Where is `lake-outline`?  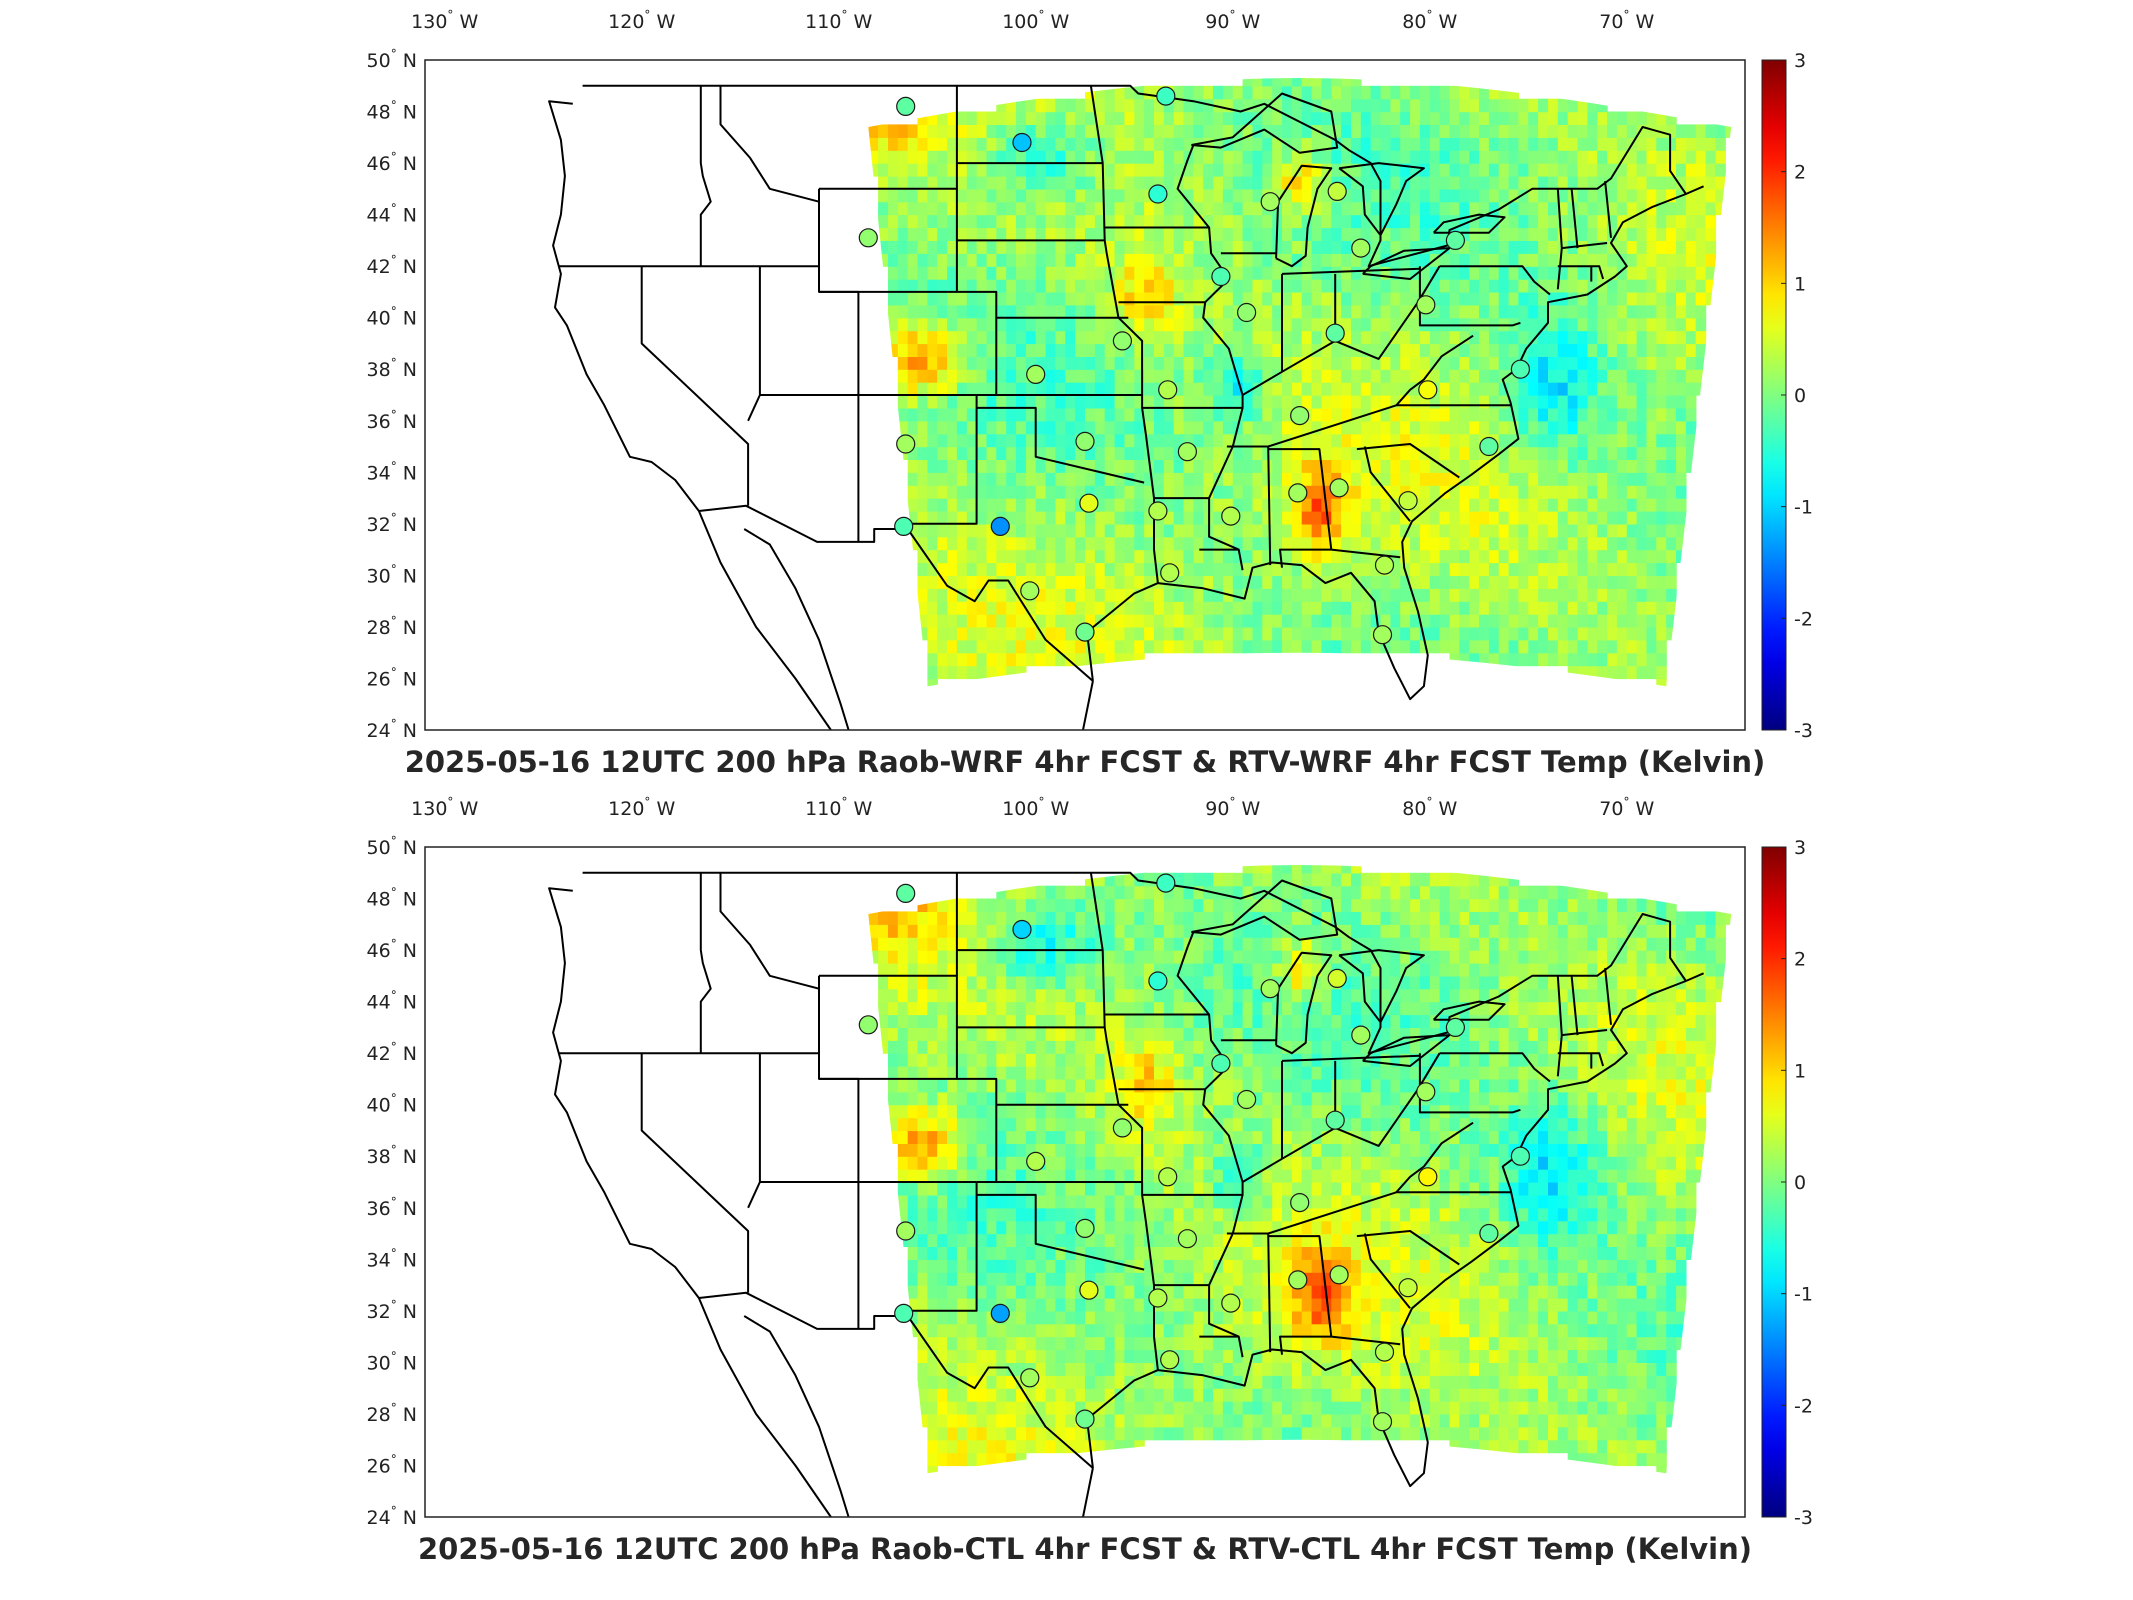 lake-outline is located at coordinates (1265, 123).